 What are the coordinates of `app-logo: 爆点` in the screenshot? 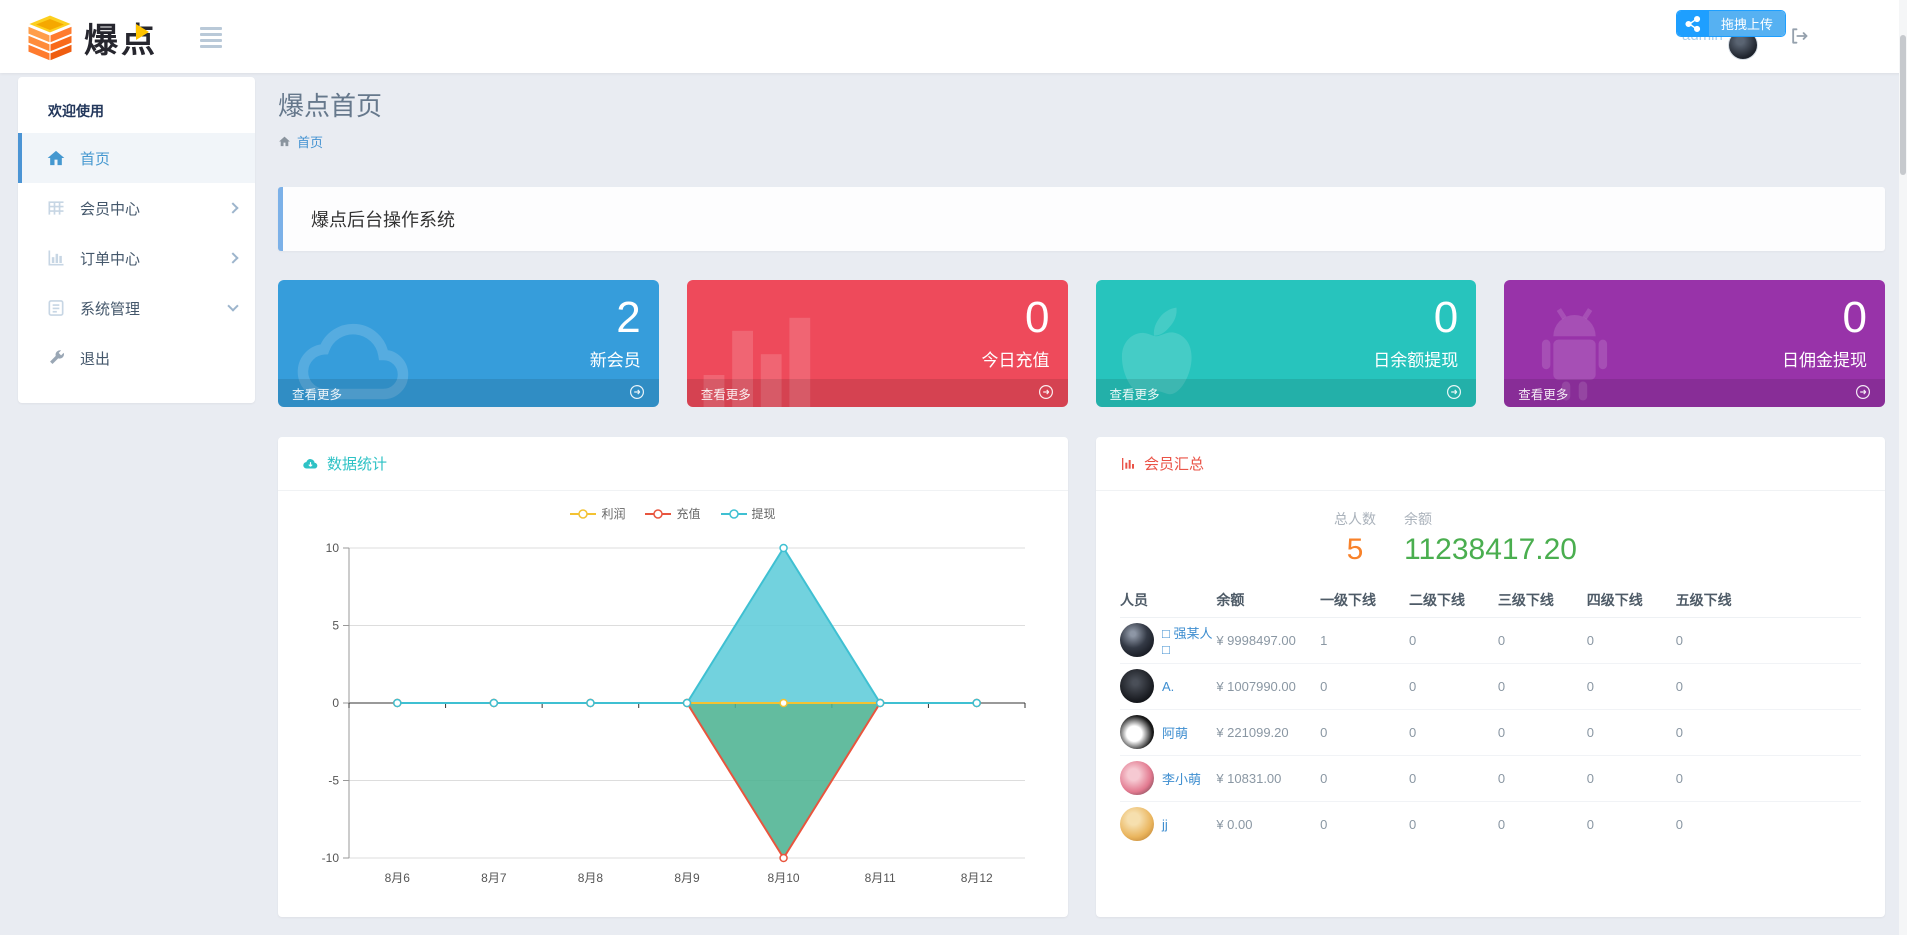 It's located at (92, 37).